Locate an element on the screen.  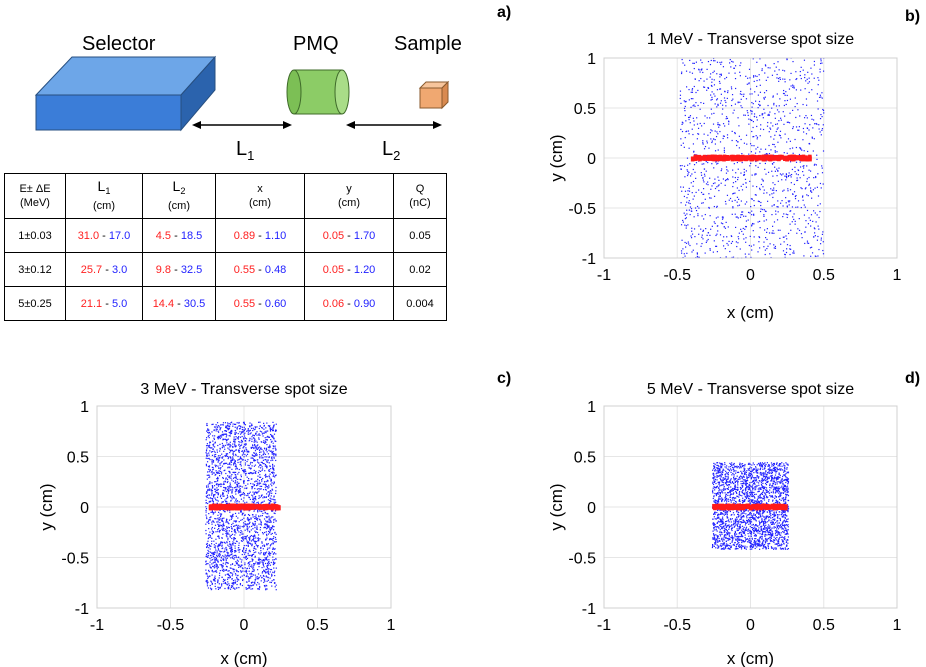
x-axis-label: x (cm) is located at coordinates (243, 658).